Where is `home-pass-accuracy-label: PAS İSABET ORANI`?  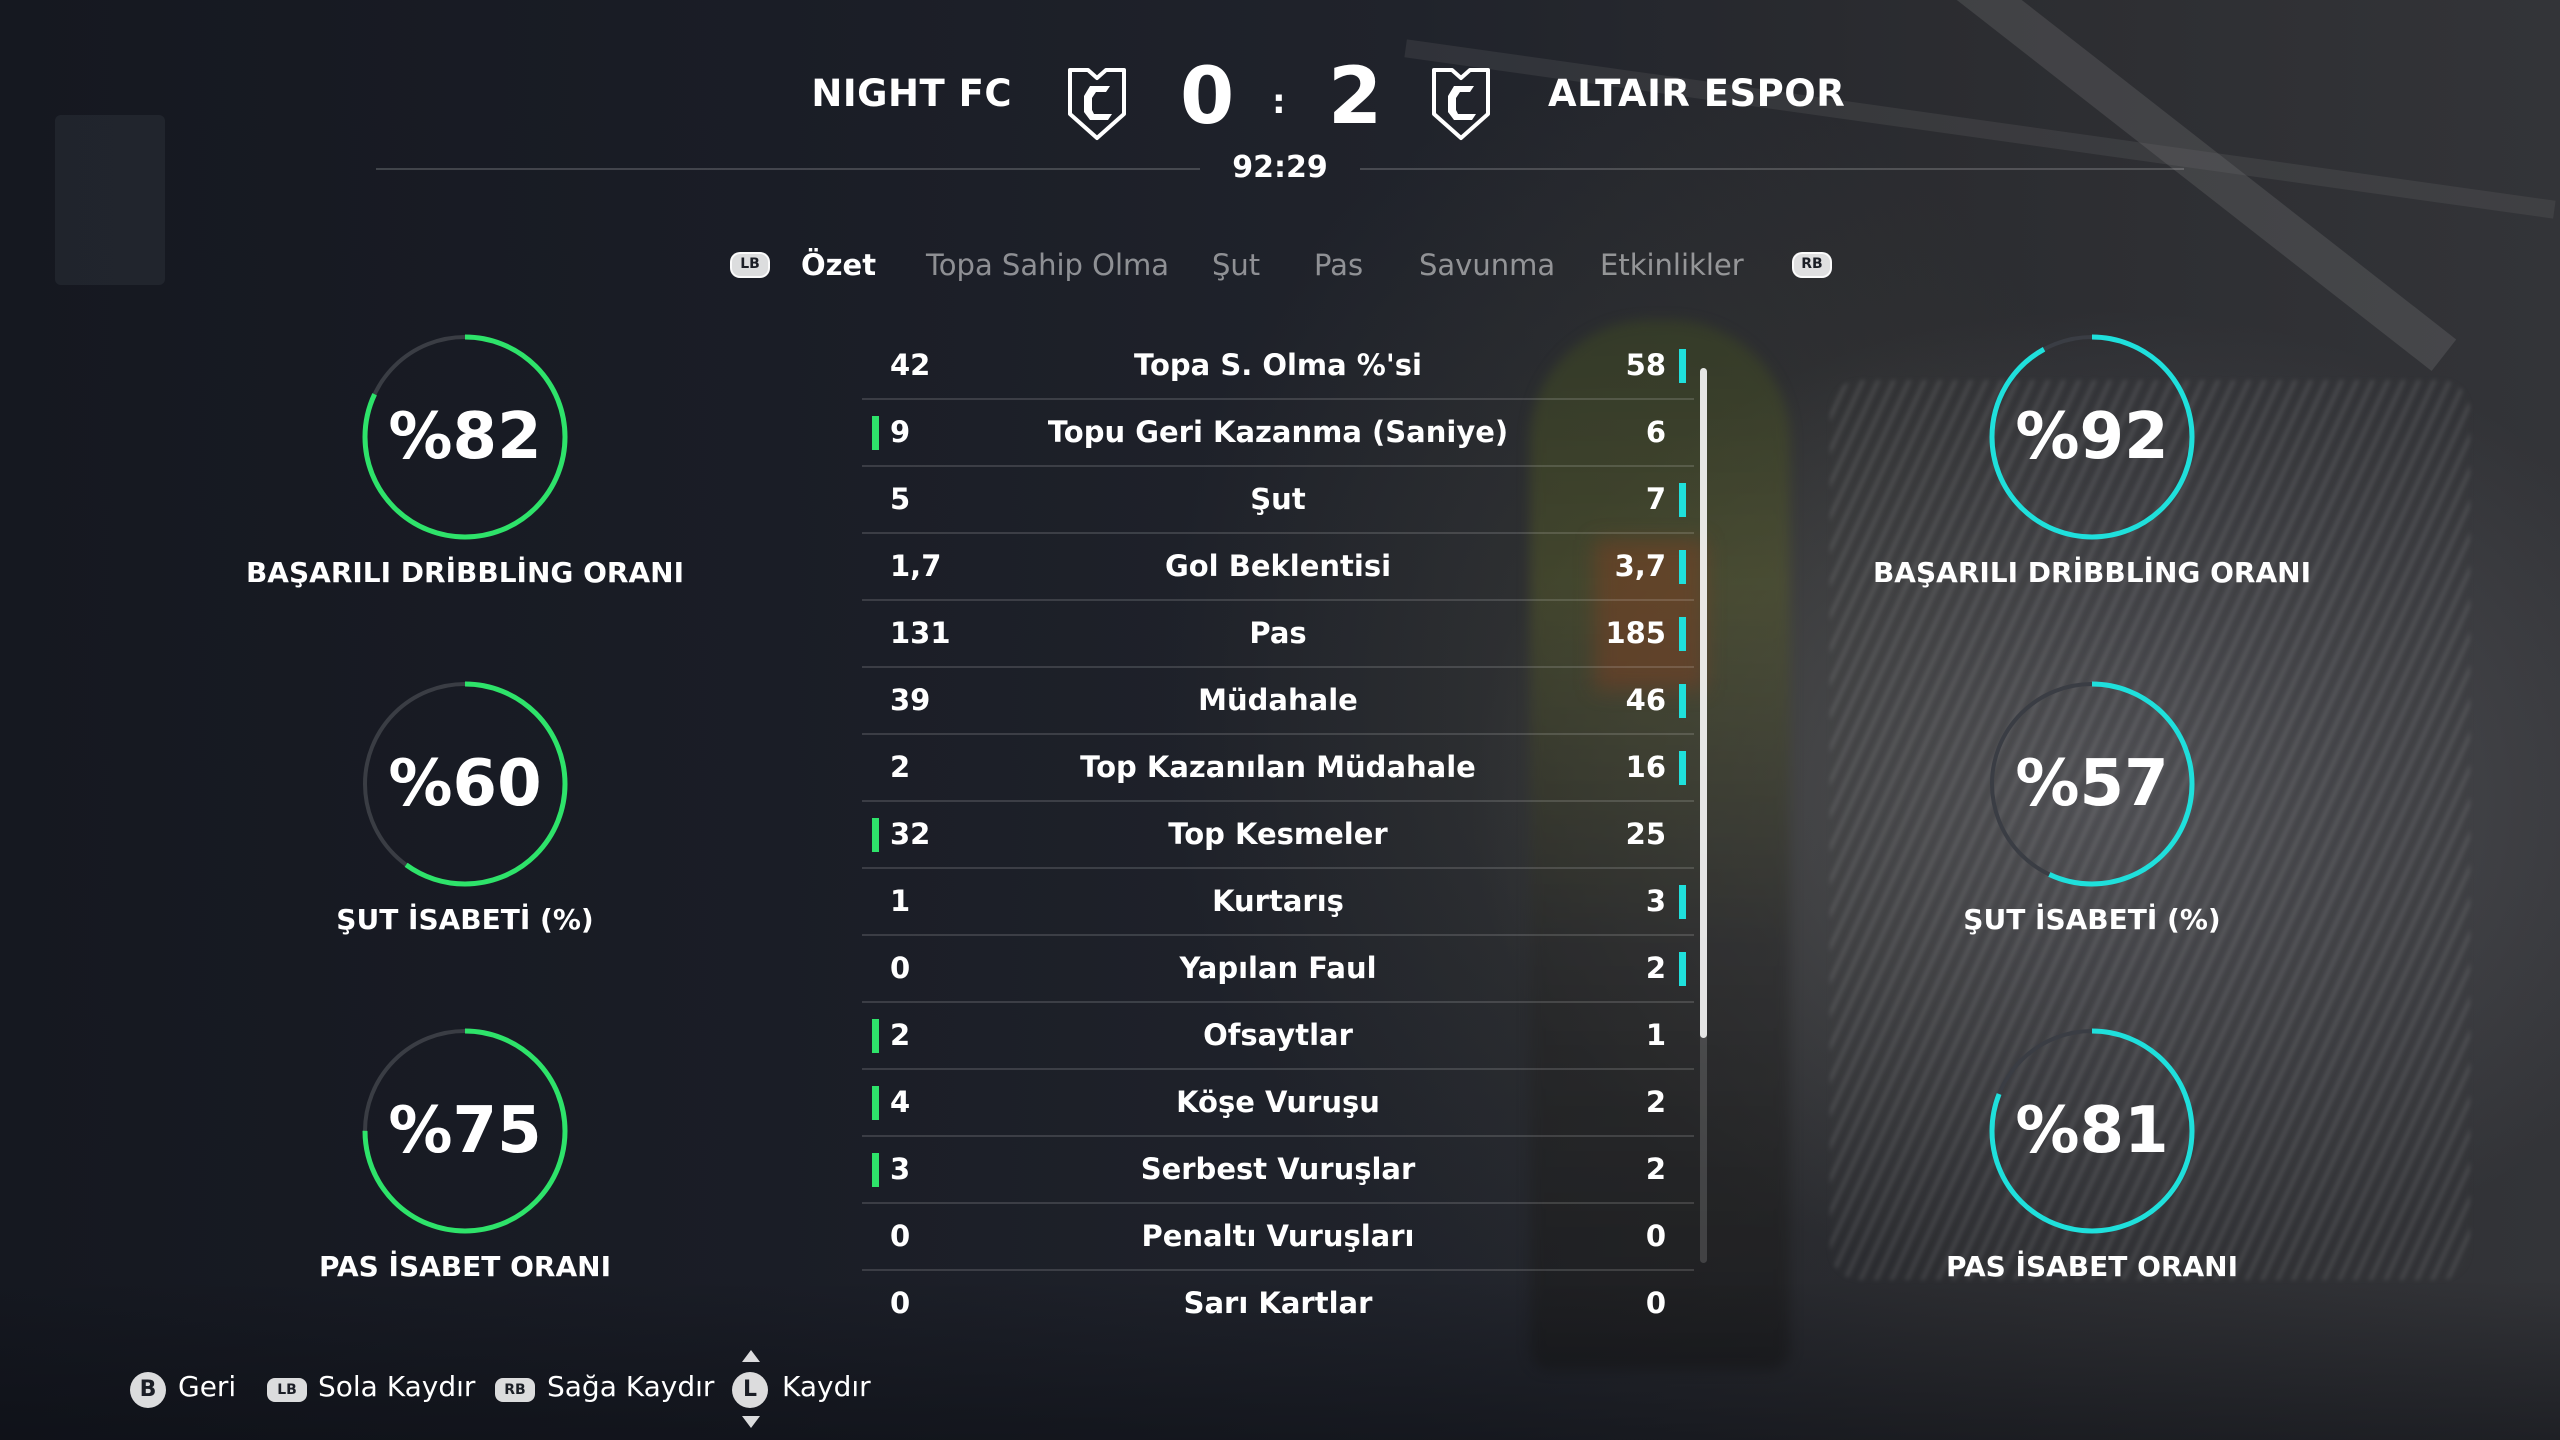
home-pass-accuracy-label: PAS İSABET ORANI is located at coordinates (465, 1266).